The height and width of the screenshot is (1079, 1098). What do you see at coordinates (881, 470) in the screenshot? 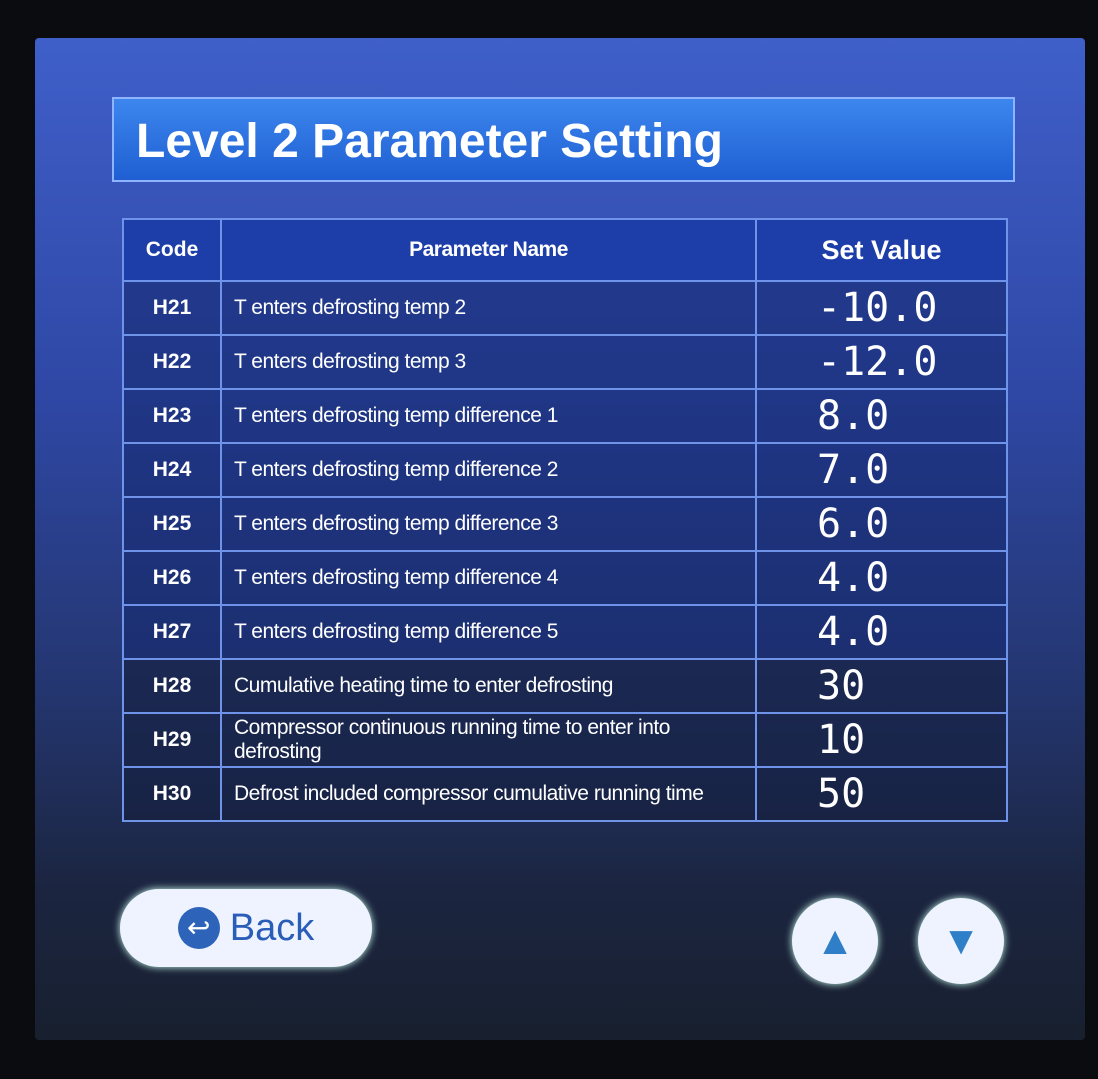
I see `row-set-value: 7.0` at bounding box center [881, 470].